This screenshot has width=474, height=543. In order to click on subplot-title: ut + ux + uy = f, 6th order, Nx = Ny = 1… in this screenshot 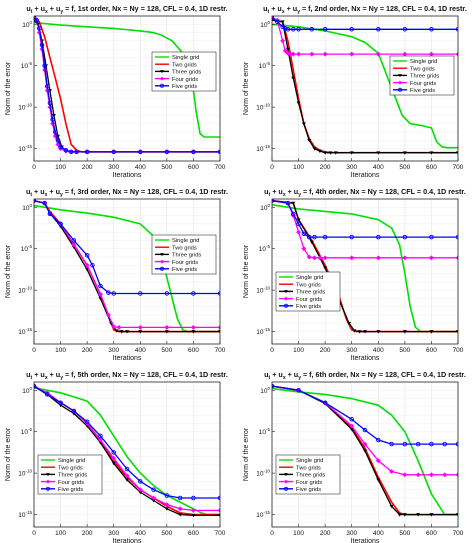, I will do `click(365, 375)`.